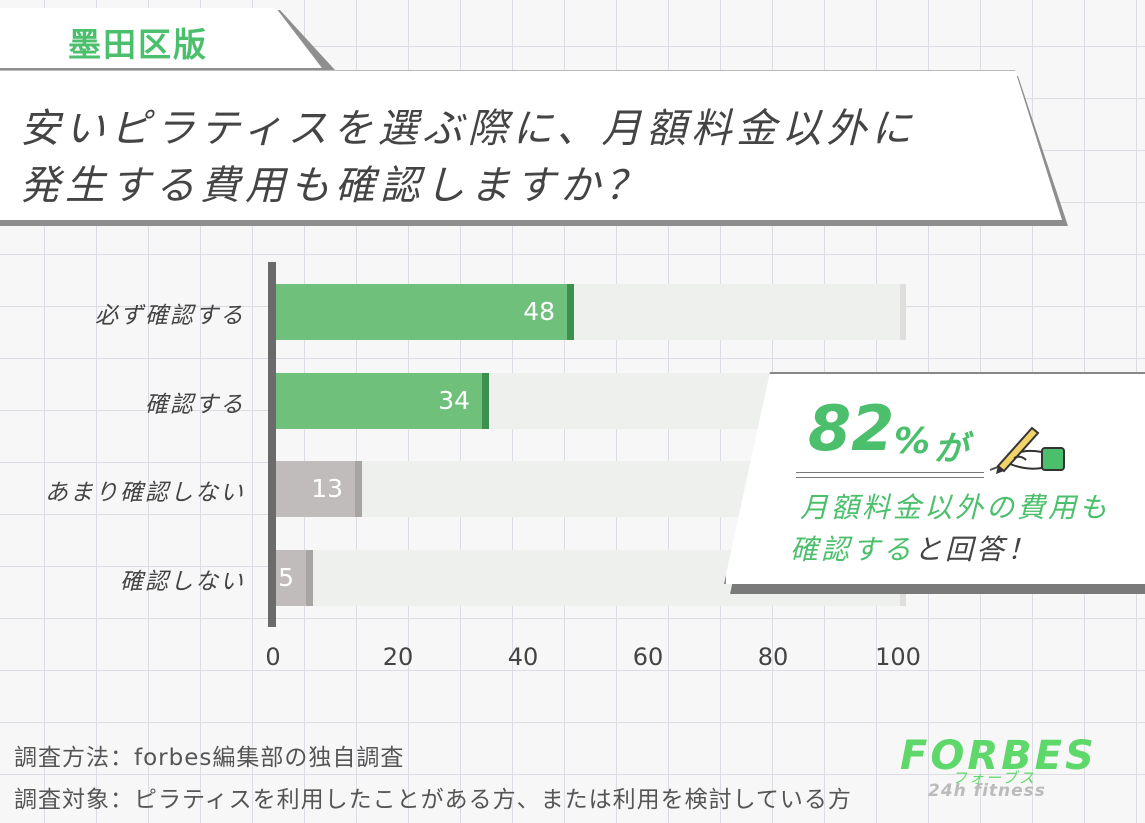 This screenshot has width=1145, height=823. I want to click on callout-line-1: 月額料金以外の費用も, so click(955, 507).